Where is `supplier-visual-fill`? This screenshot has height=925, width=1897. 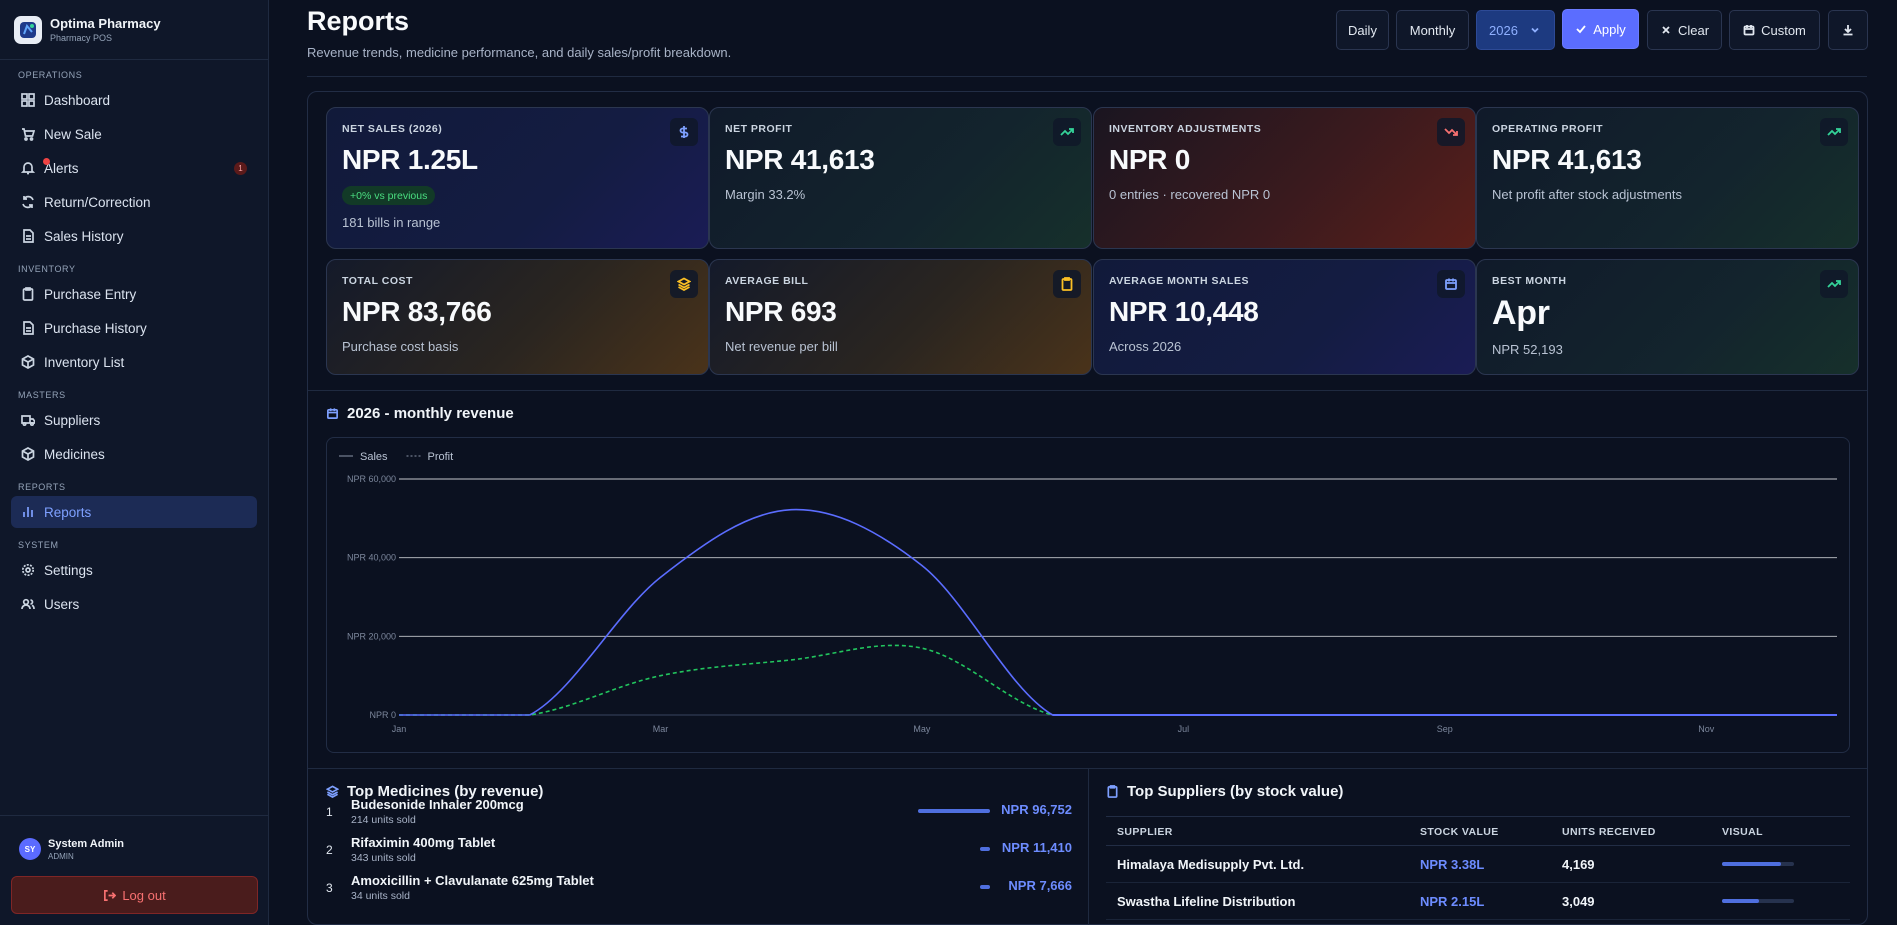
supplier-visual-fill is located at coordinates (1752, 864).